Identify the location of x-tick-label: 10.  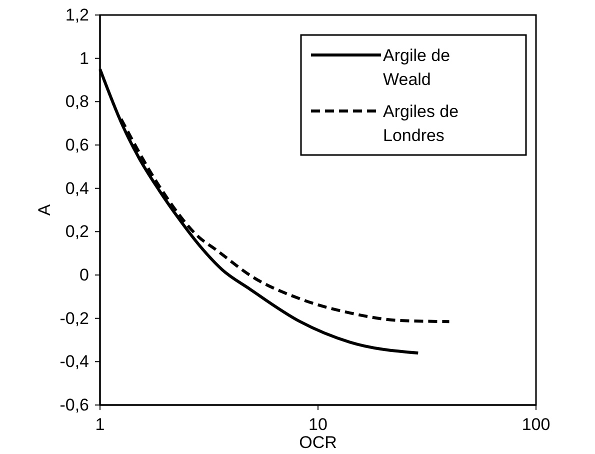
(318, 424).